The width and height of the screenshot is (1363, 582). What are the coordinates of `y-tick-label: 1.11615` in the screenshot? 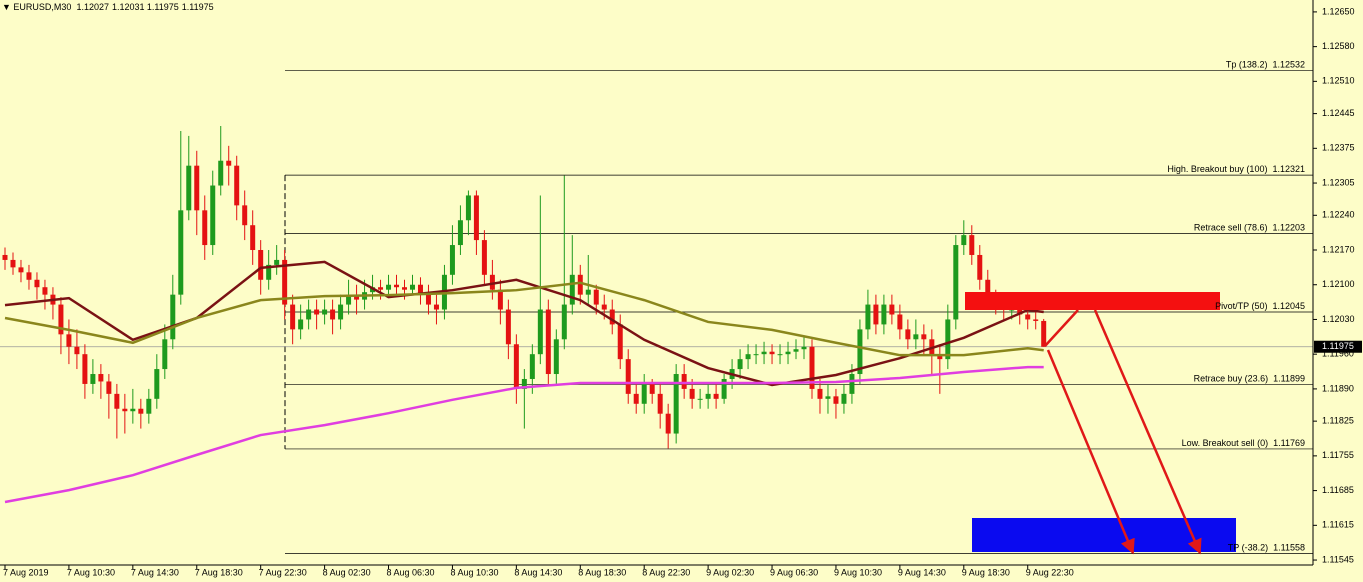 It's located at (1338, 525).